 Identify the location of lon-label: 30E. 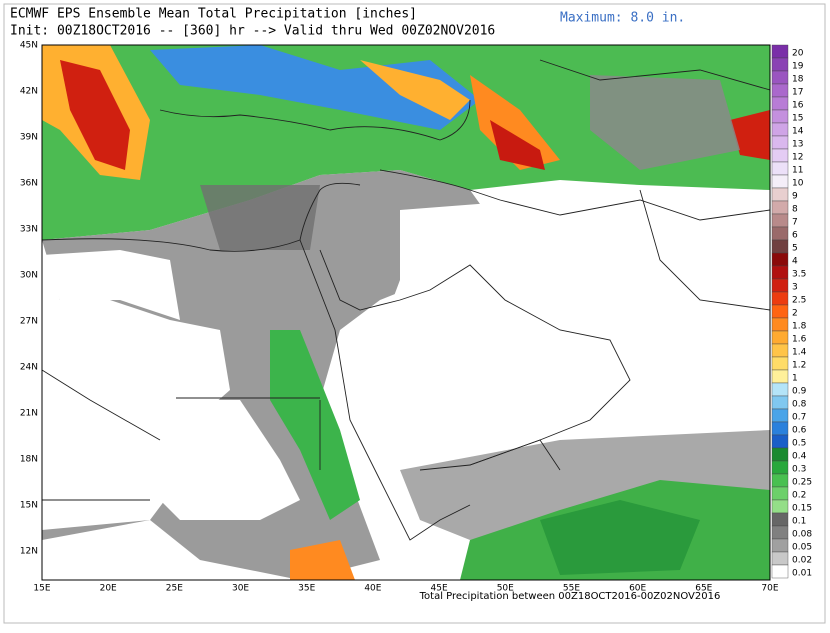
(240, 589).